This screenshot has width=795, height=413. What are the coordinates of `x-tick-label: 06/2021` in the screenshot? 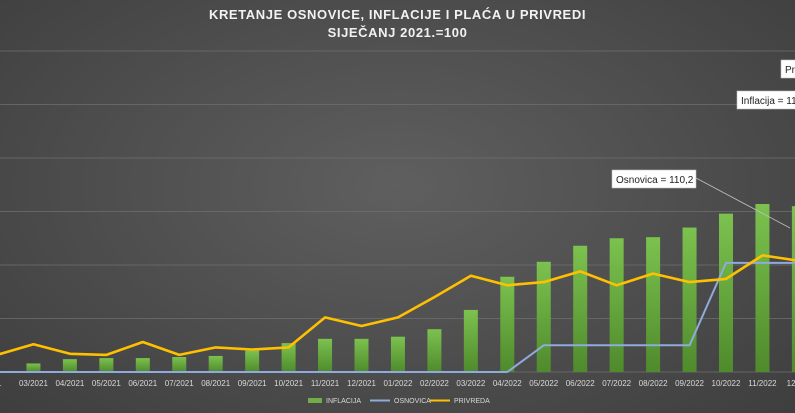 It's located at (142, 383).